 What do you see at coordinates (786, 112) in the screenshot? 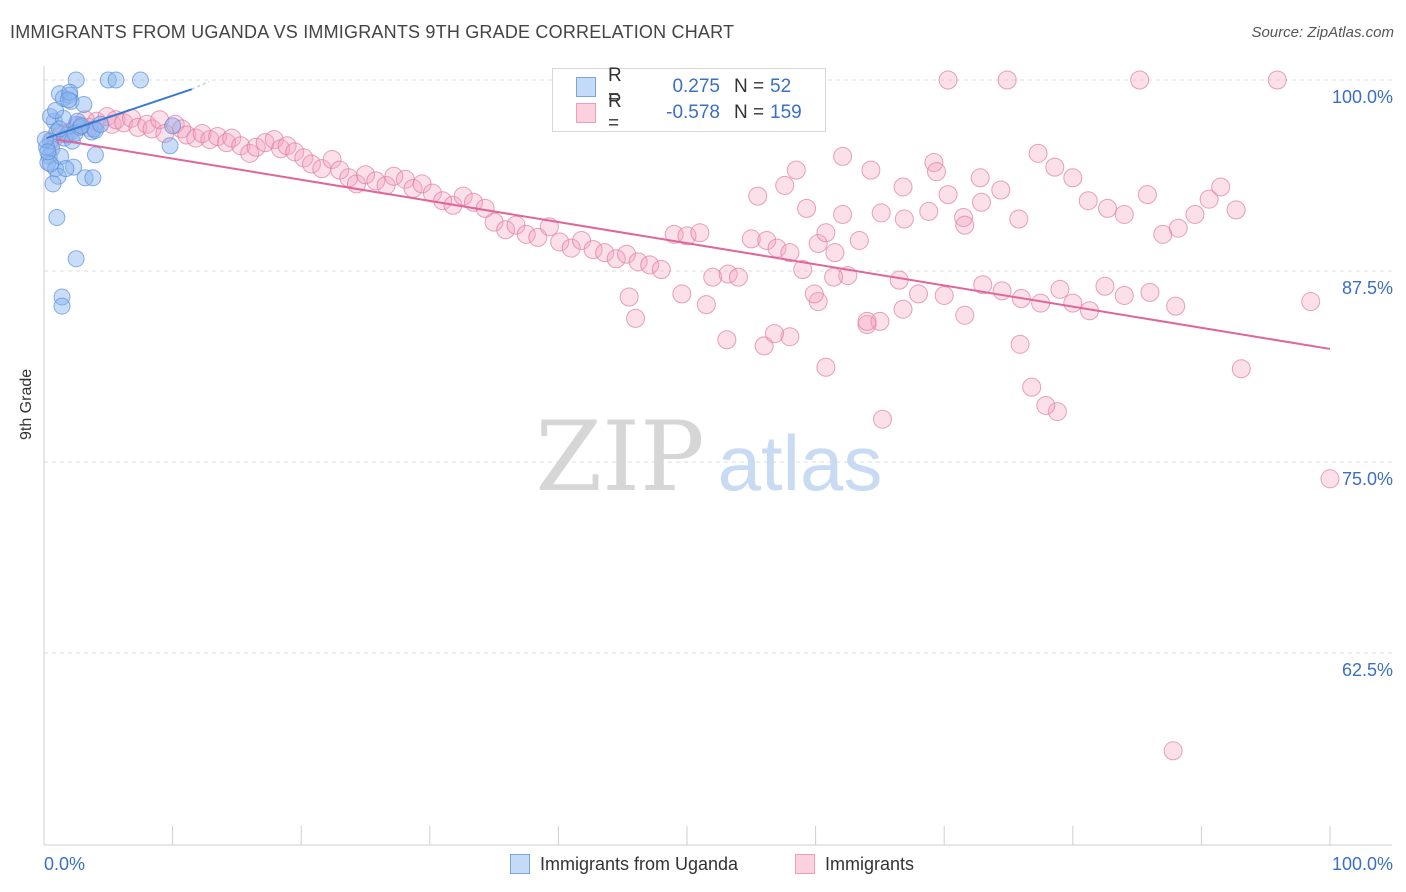
I see `n-value: 159` at bounding box center [786, 112].